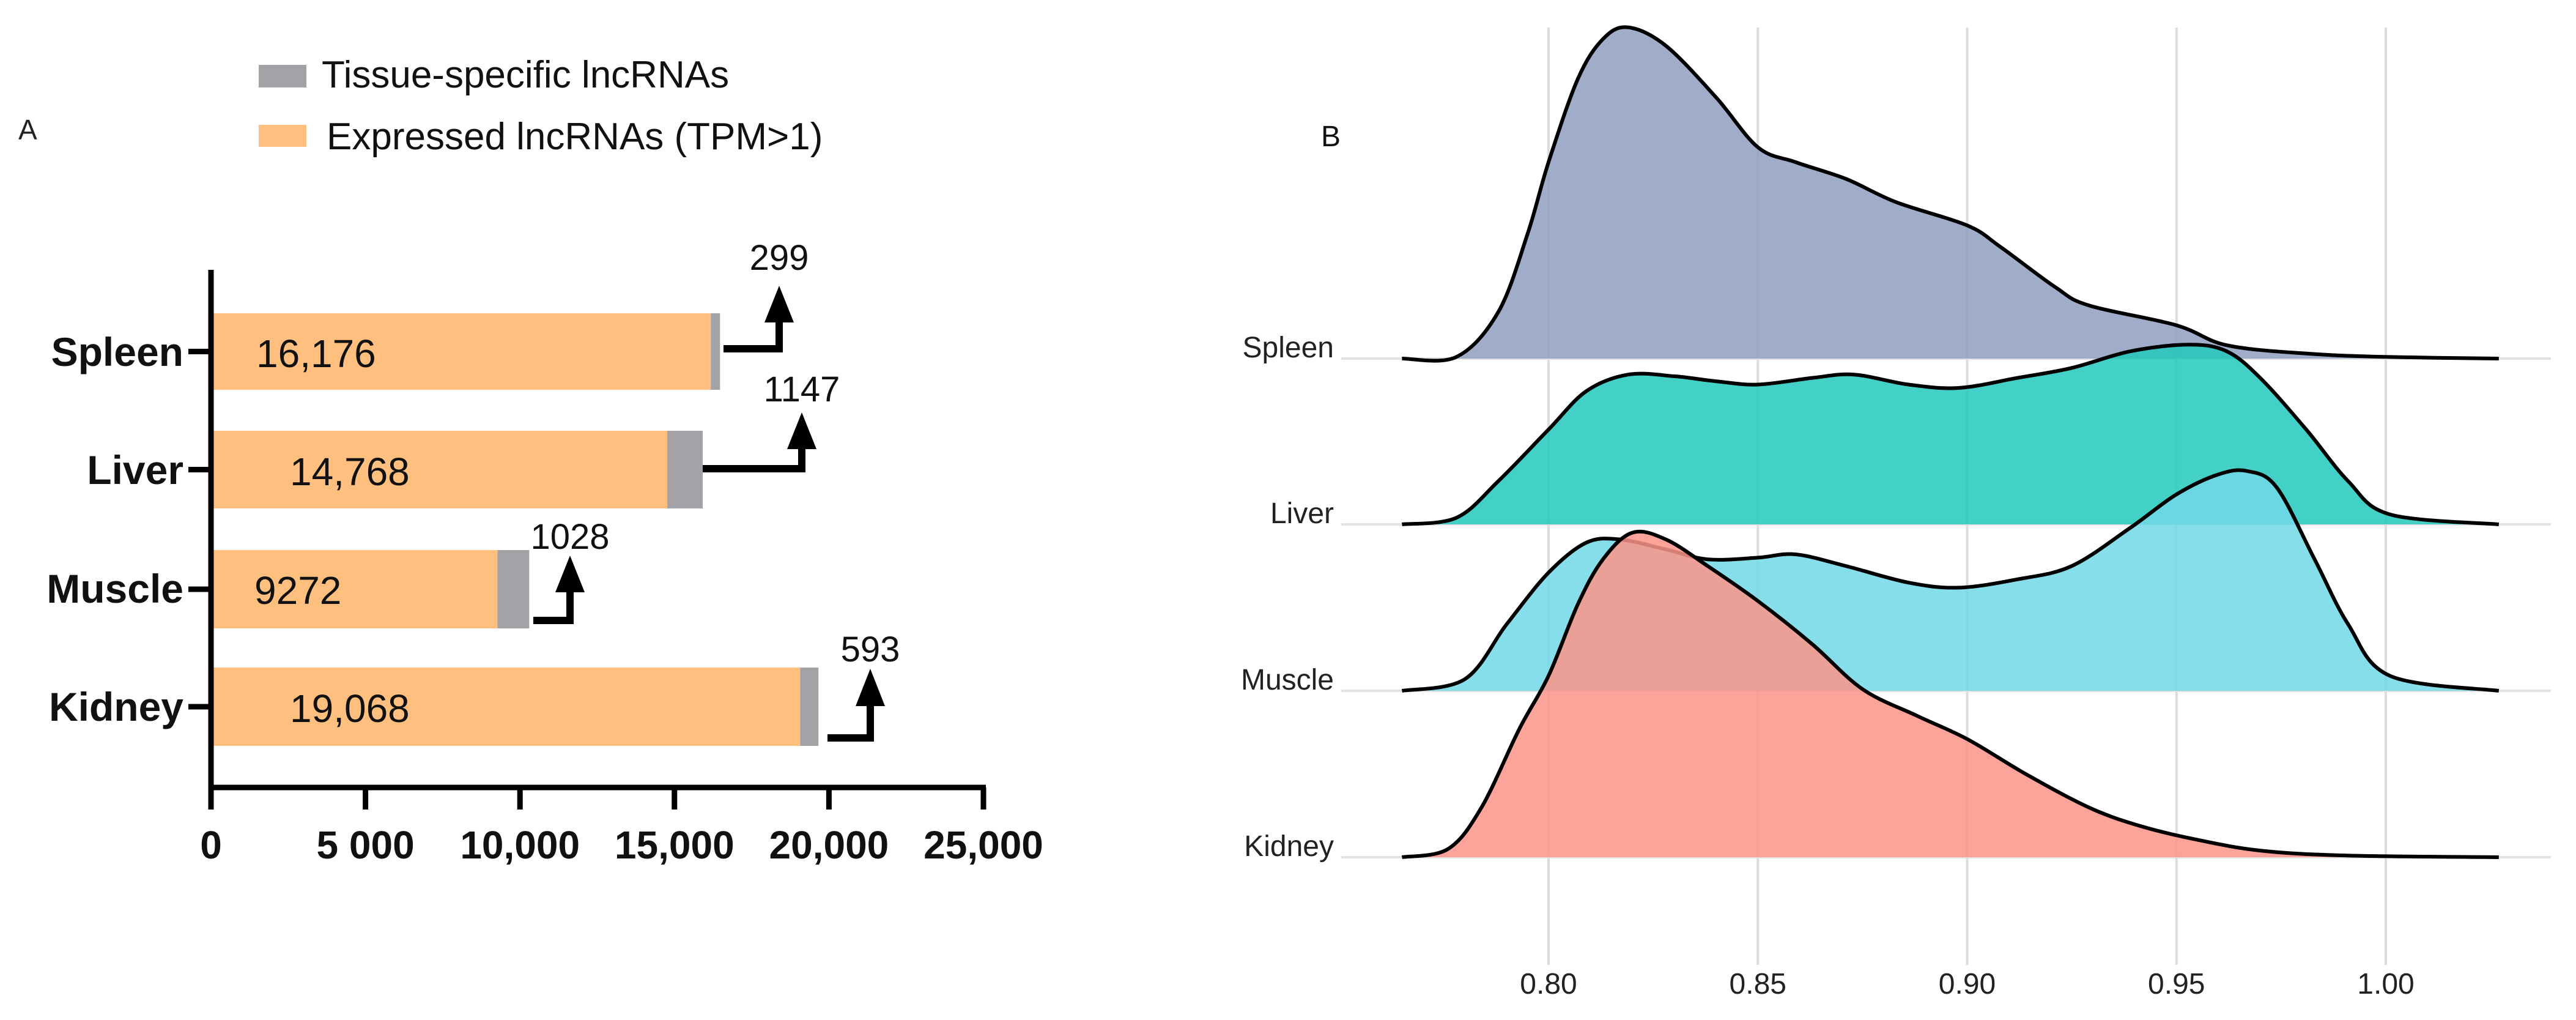 The width and height of the screenshot is (2576, 1020). I want to click on bar-value-label: 14,768, so click(350, 472).